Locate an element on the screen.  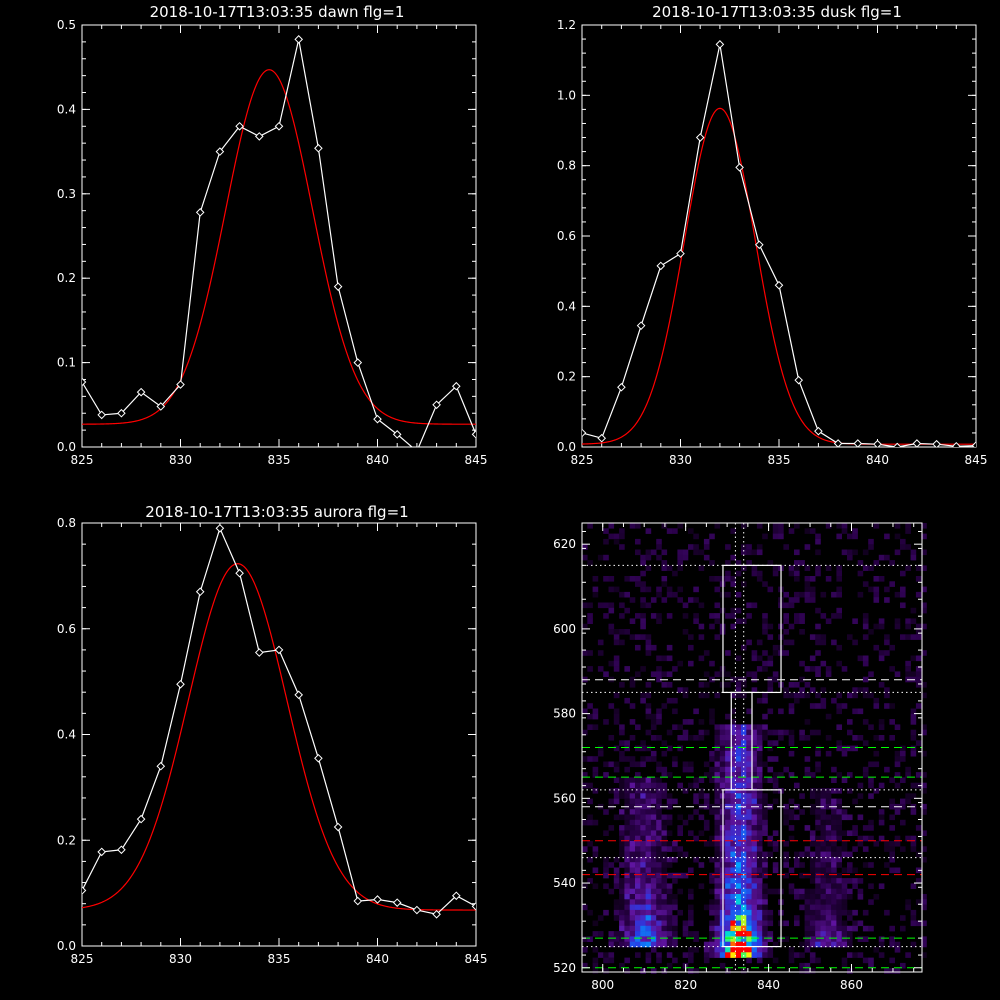
x-tick-label: 830 is located at coordinates (180, 460).